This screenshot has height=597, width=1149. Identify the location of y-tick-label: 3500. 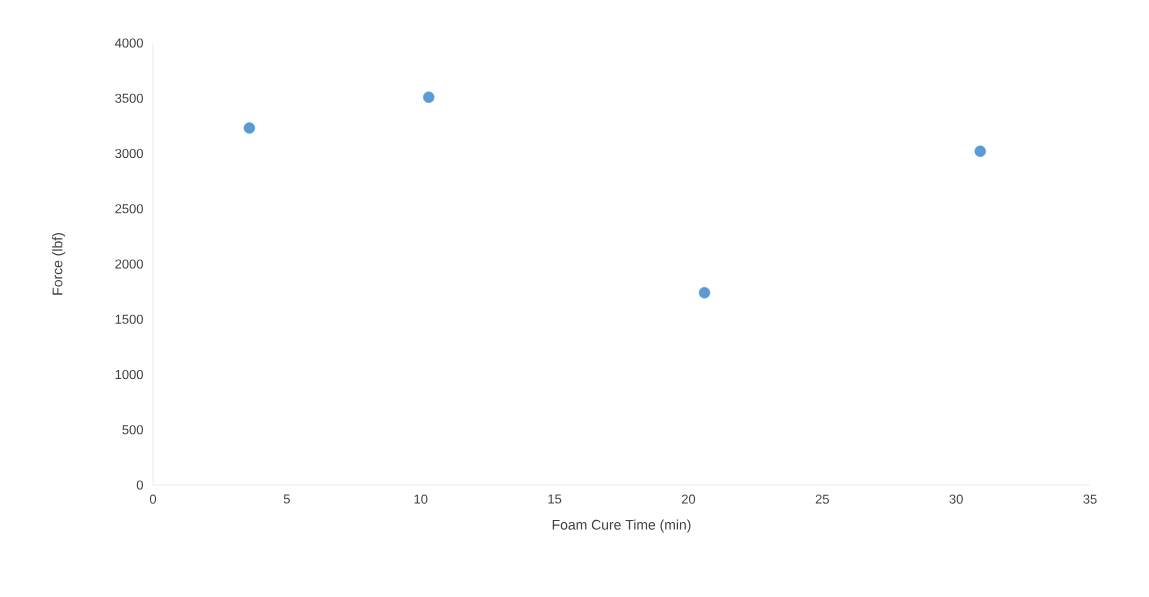
(129, 98).